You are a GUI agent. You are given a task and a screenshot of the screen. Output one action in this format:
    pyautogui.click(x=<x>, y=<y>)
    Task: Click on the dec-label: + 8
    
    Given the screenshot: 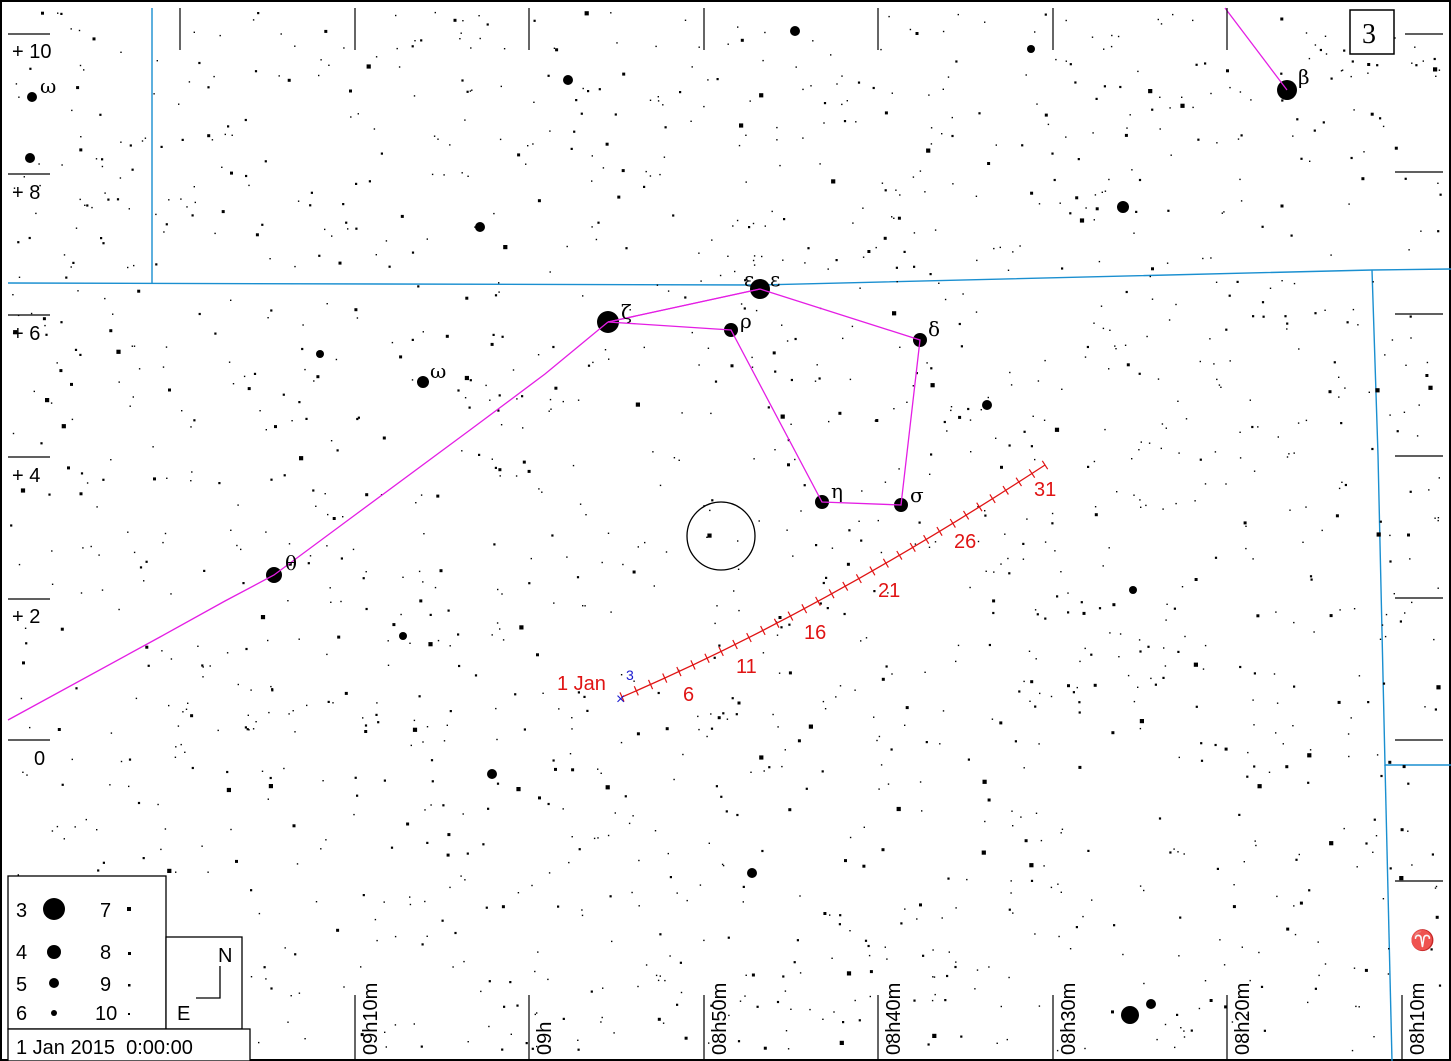 What is the action you would take?
    pyautogui.click(x=26, y=193)
    